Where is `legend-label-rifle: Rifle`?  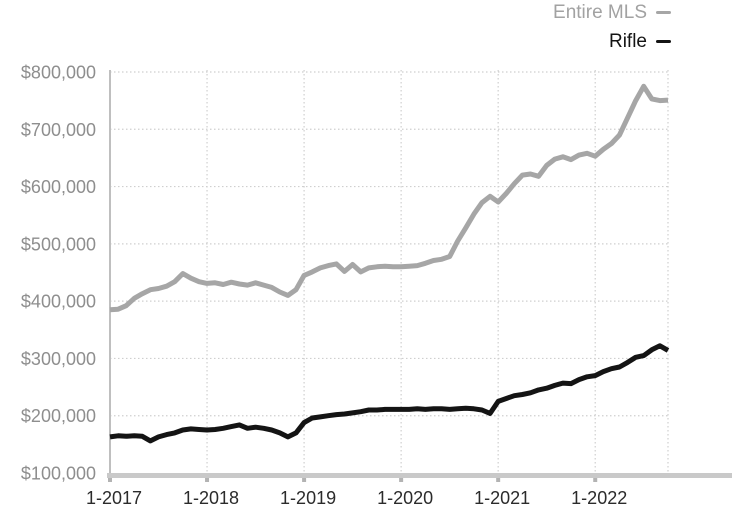 legend-label-rifle: Rifle is located at coordinates (627, 41).